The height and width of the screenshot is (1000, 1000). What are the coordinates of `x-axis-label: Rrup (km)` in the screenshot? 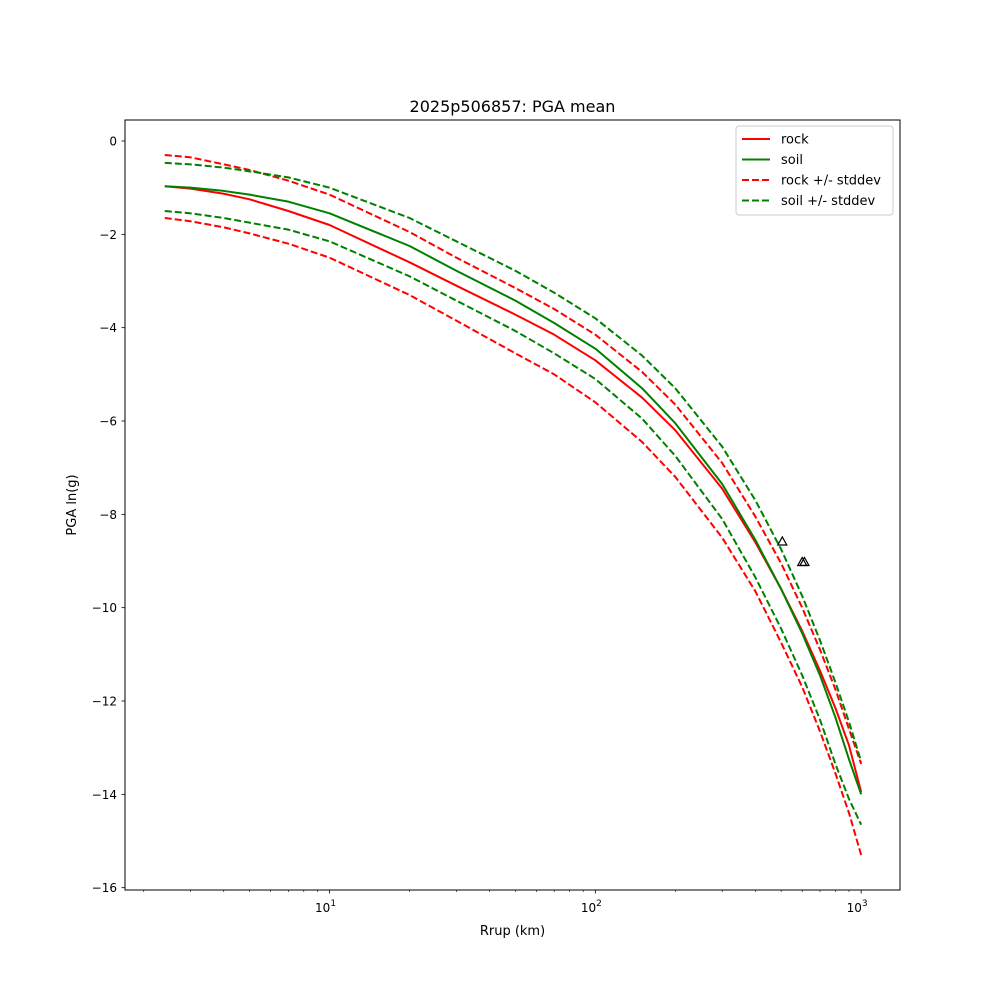 It's located at (512, 931).